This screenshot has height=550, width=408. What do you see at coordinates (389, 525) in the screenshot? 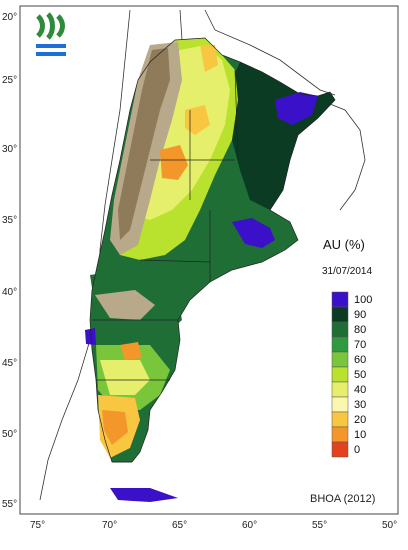
I see `lon-label-50: 50°` at bounding box center [389, 525].